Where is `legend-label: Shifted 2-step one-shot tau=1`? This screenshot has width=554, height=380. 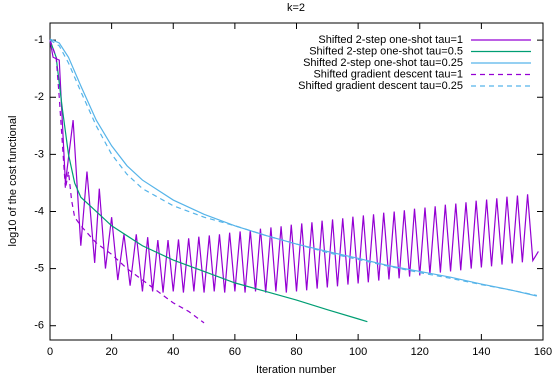 legend-label: Shifted 2-step one-shot tau=1 is located at coordinates (390, 40).